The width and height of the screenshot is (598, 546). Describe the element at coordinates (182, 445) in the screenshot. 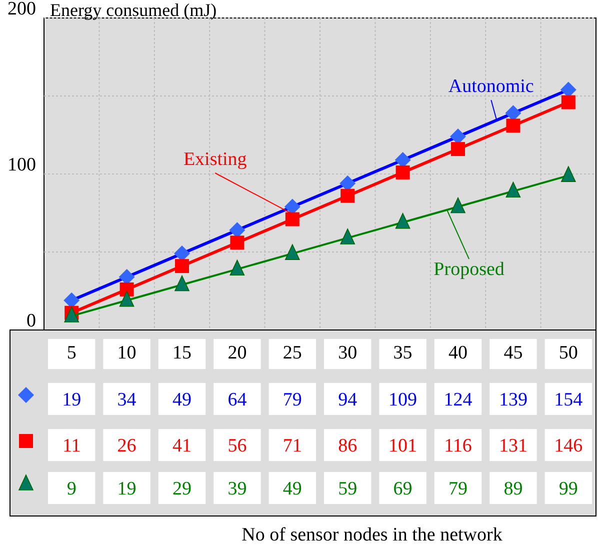

I see `data-label: 41` at that location.